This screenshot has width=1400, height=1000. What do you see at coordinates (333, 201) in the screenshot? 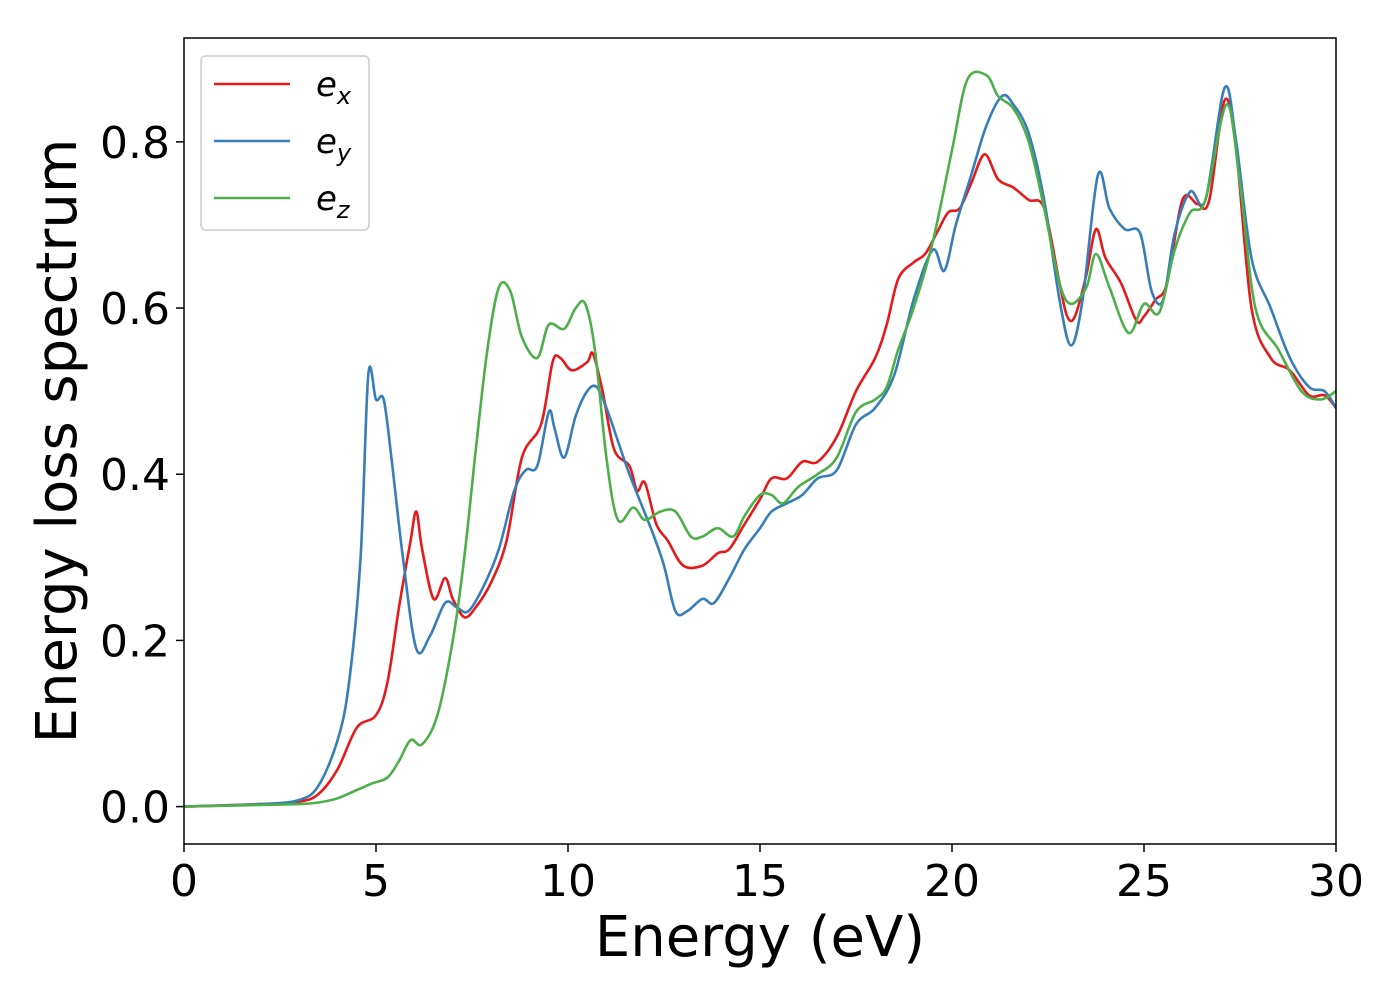
I see `legend-label: ez` at bounding box center [333, 201].